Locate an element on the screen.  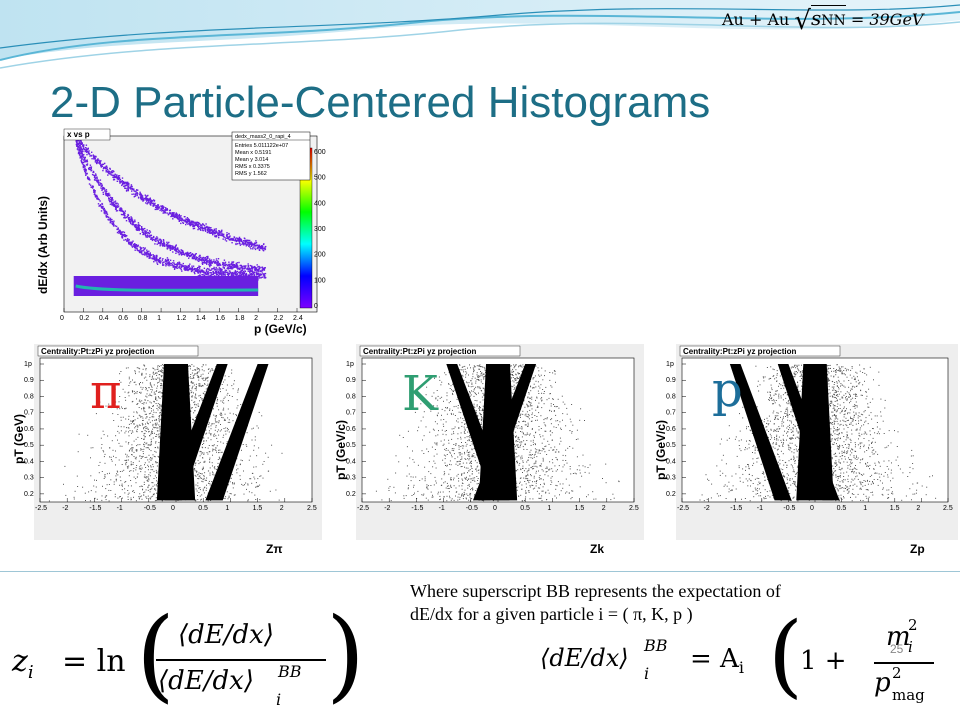
pion-ylabel: pT (GeV) is located at coordinates (19, 439).